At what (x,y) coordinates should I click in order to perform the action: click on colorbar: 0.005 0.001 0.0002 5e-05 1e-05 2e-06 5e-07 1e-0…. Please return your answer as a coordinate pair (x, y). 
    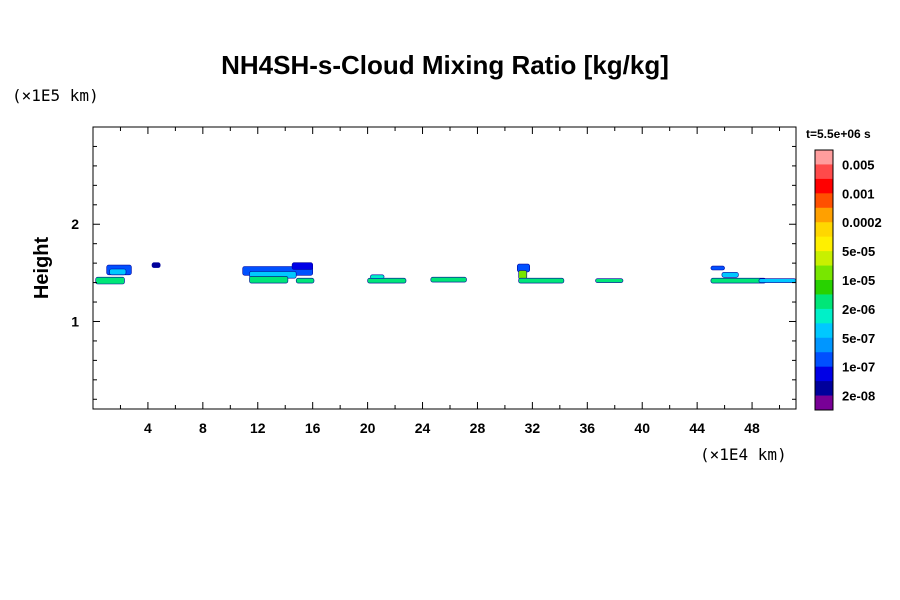
    Looking at the image, I should click on (848, 280).